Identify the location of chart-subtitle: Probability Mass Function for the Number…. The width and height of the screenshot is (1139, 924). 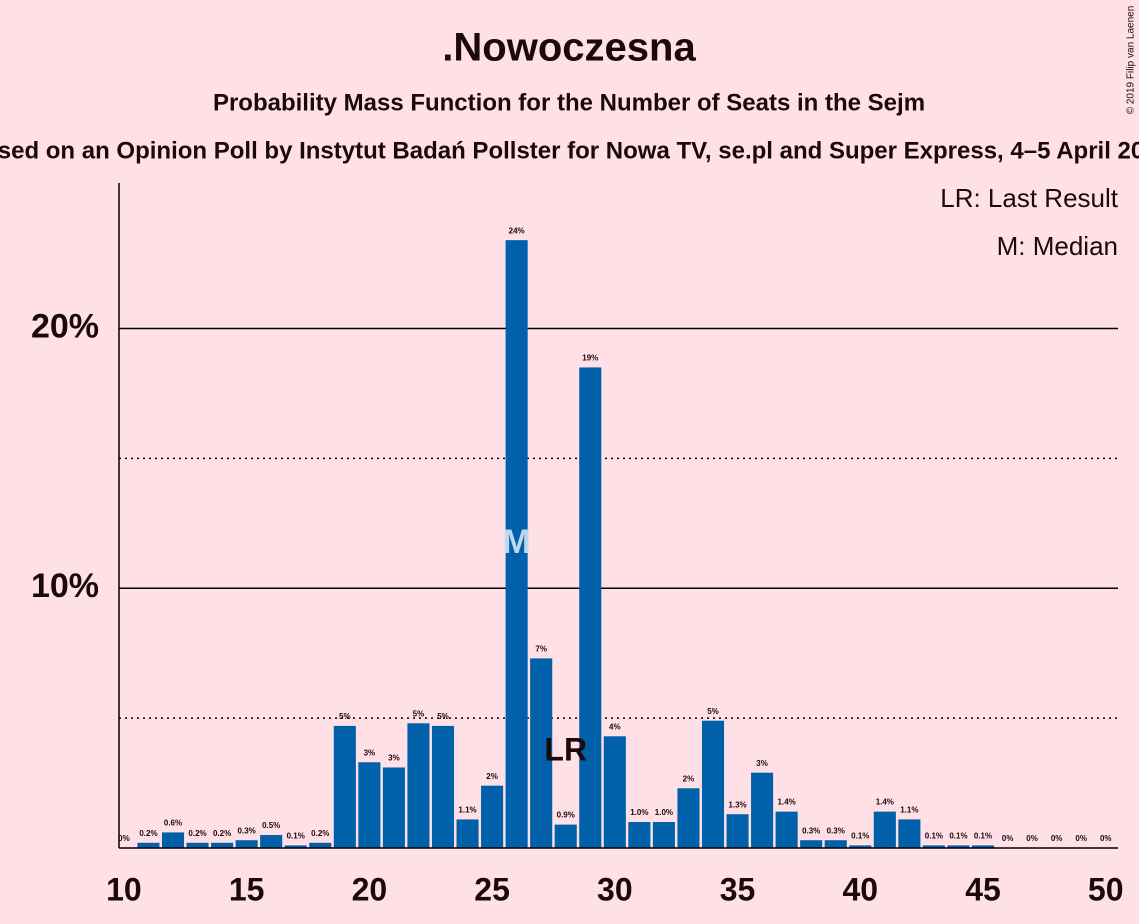
(569, 102).